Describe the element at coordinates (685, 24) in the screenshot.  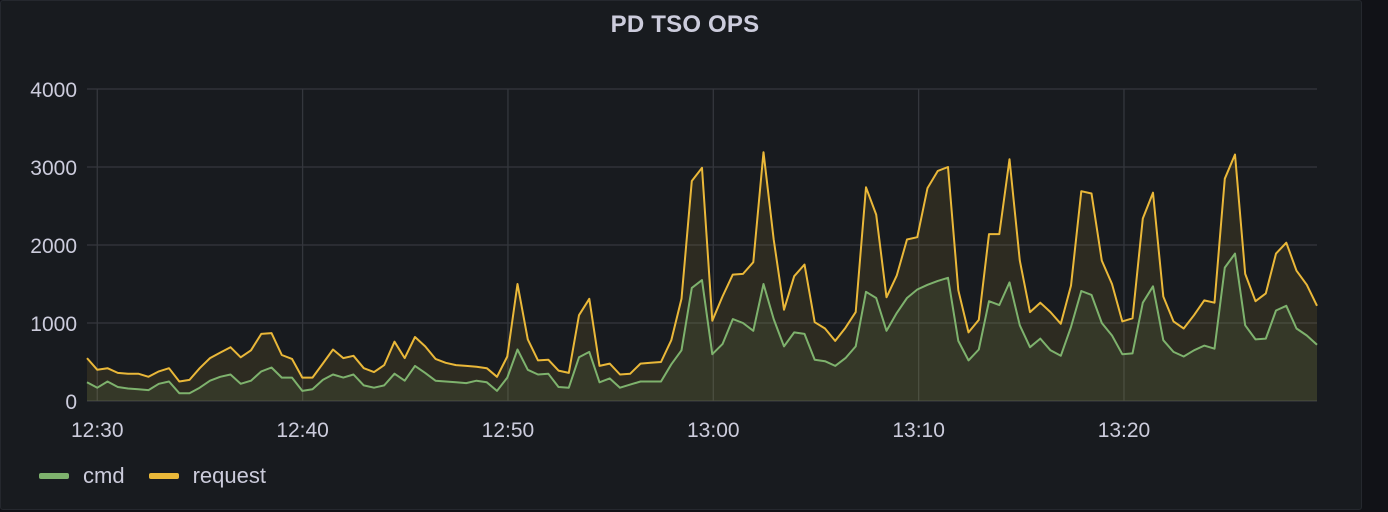
I see `panel-title: PD TSO OPS` at that location.